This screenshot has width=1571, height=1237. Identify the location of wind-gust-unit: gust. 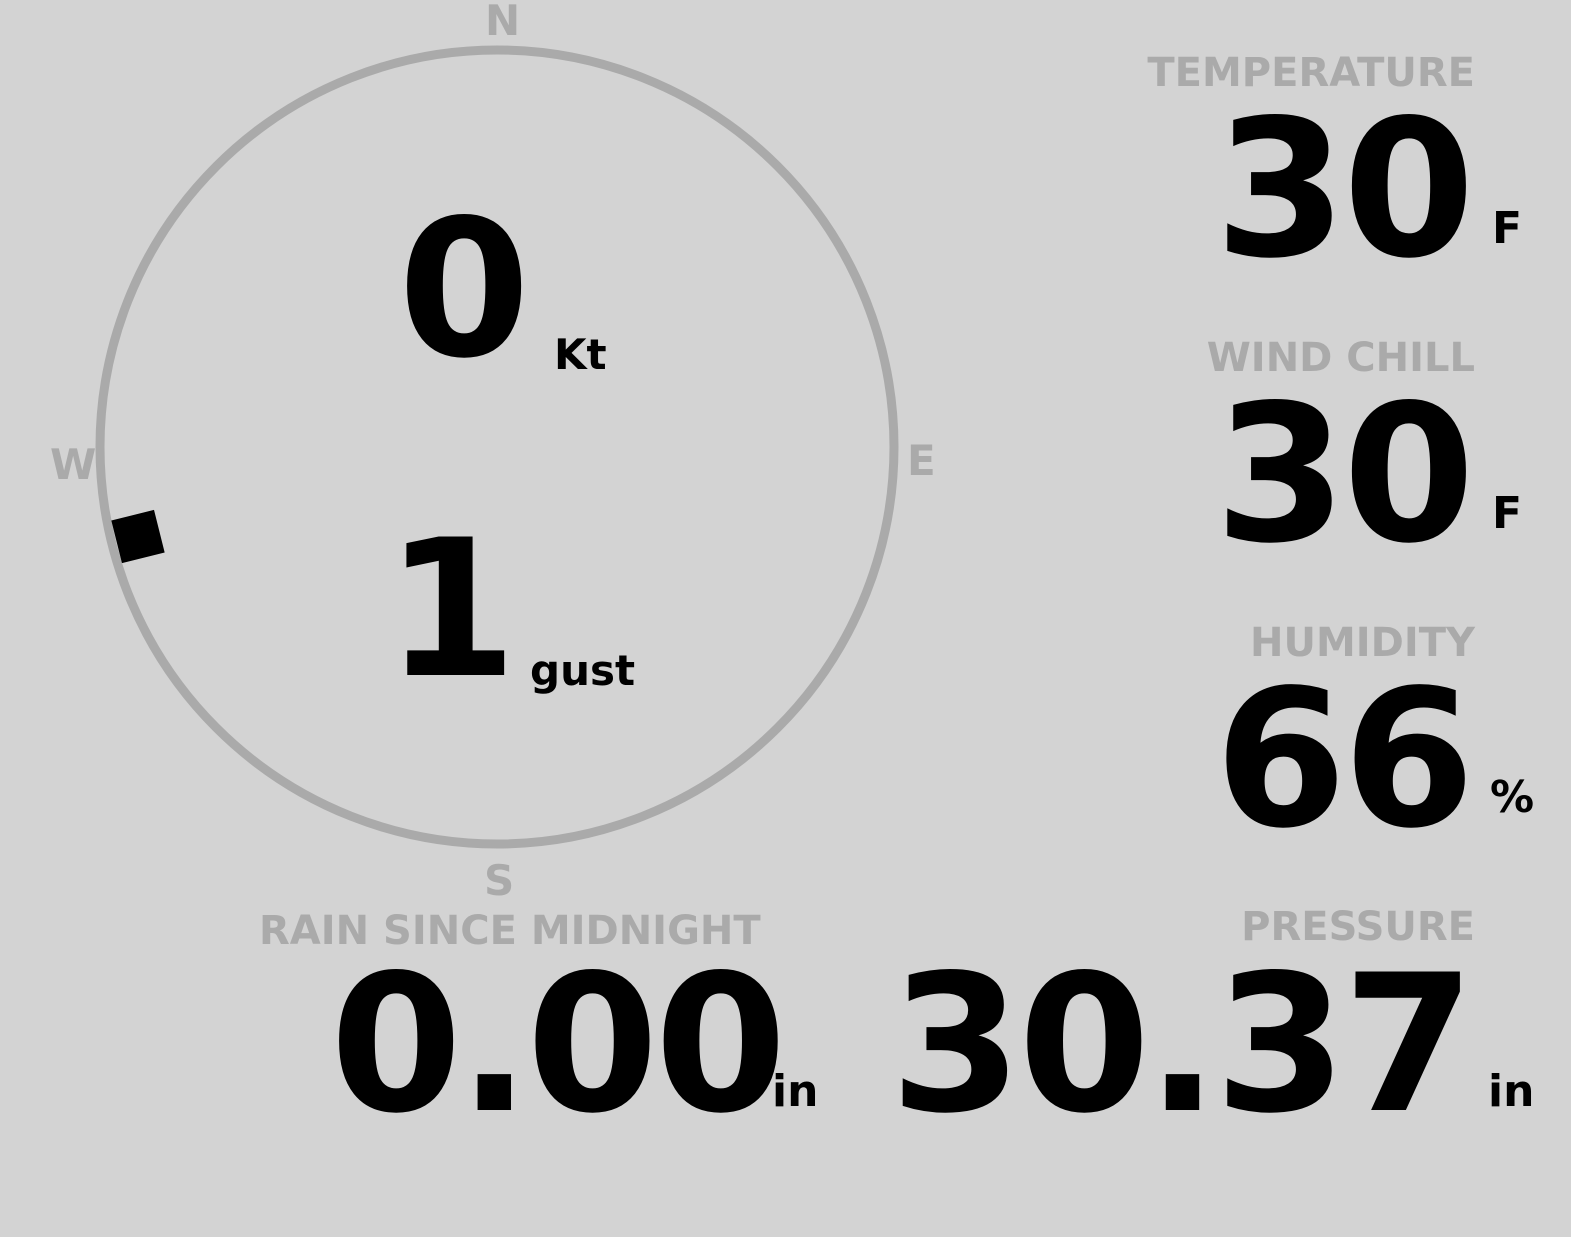
(583, 670).